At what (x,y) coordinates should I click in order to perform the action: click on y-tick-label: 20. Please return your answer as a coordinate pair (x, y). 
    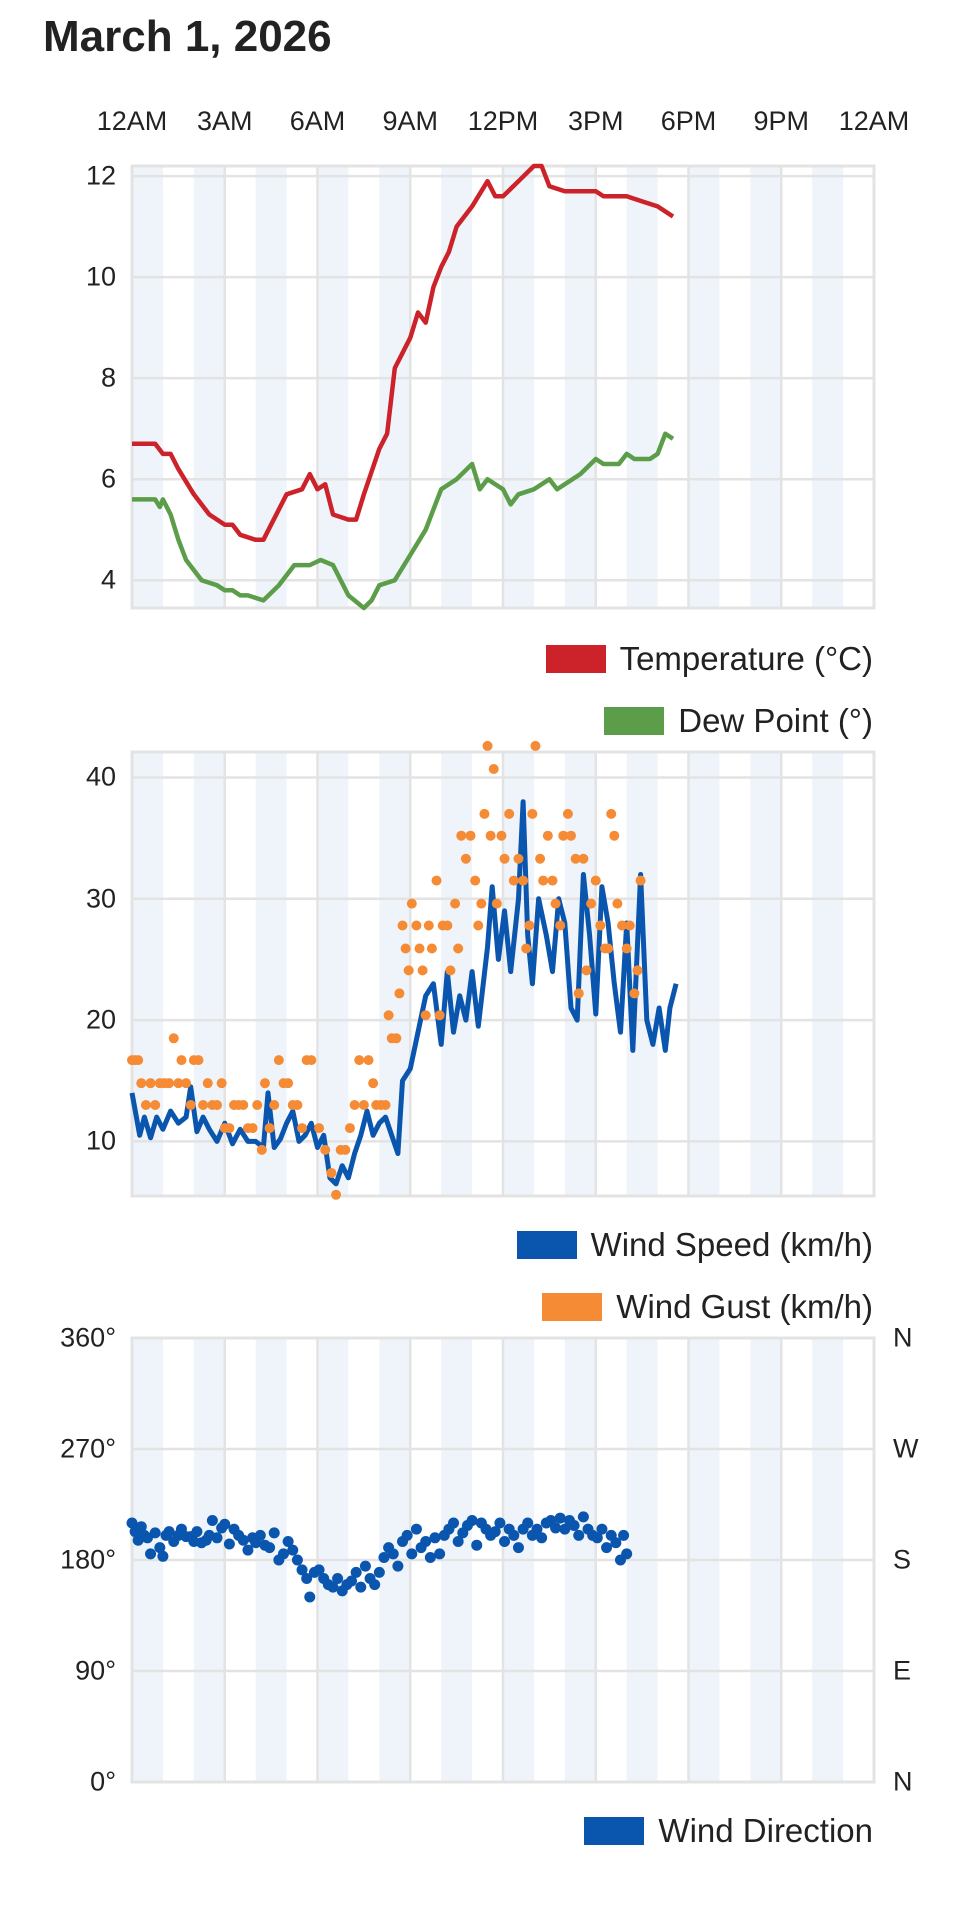
    Looking at the image, I should click on (100, 1019).